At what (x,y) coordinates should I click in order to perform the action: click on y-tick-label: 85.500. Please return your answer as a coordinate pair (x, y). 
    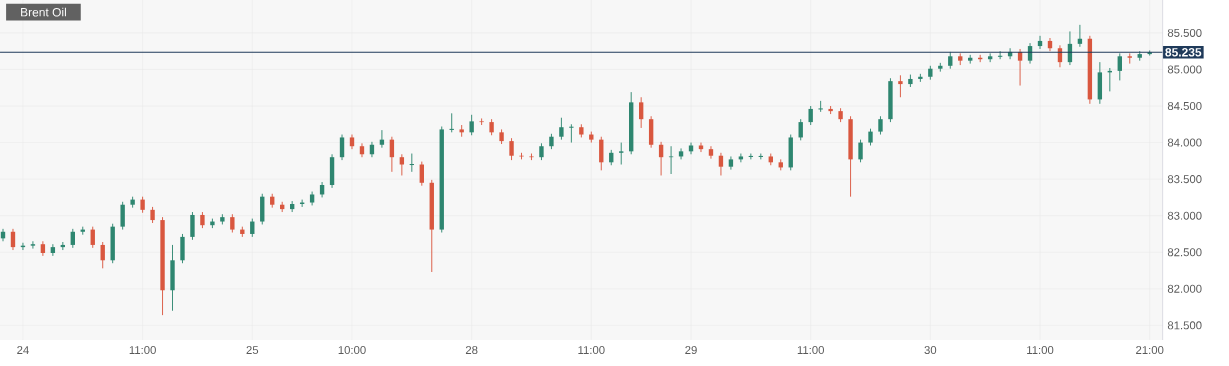
    Looking at the image, I should click on (1184, 32).